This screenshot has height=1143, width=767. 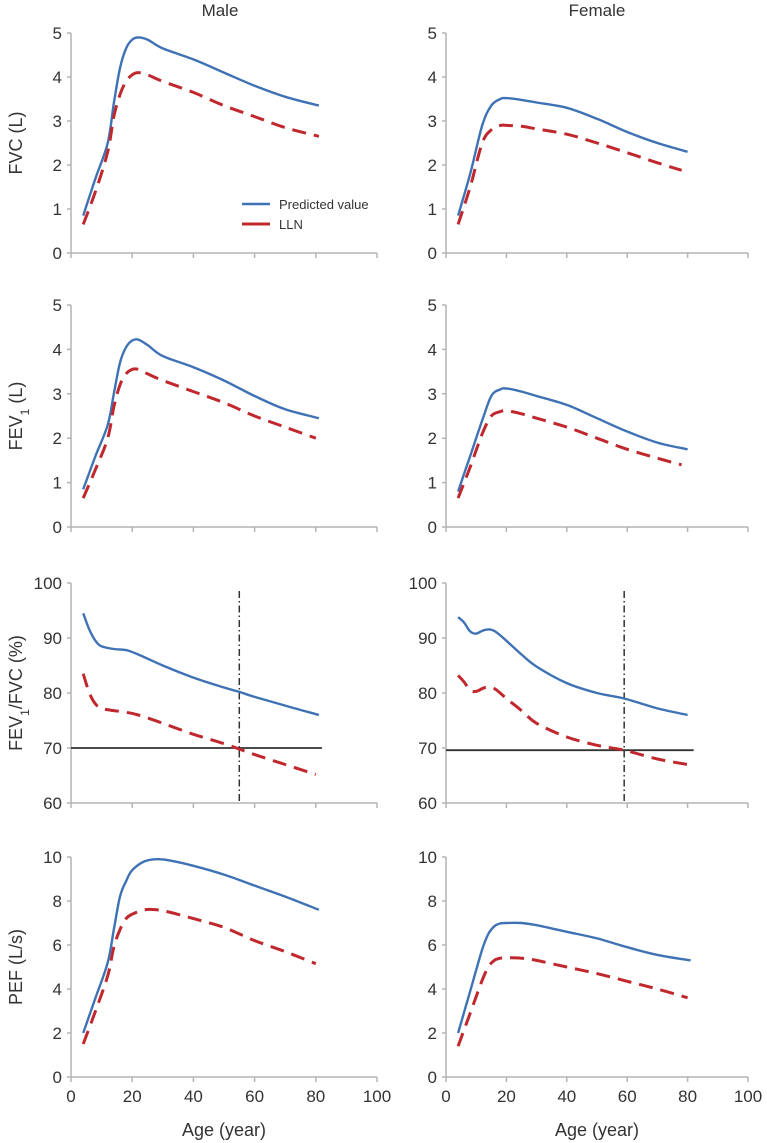 What do you see at coordinates (324, 204) in the screenshot?
I see `legend-label-predicted: Predicted value` at bounding box center [324, 204].